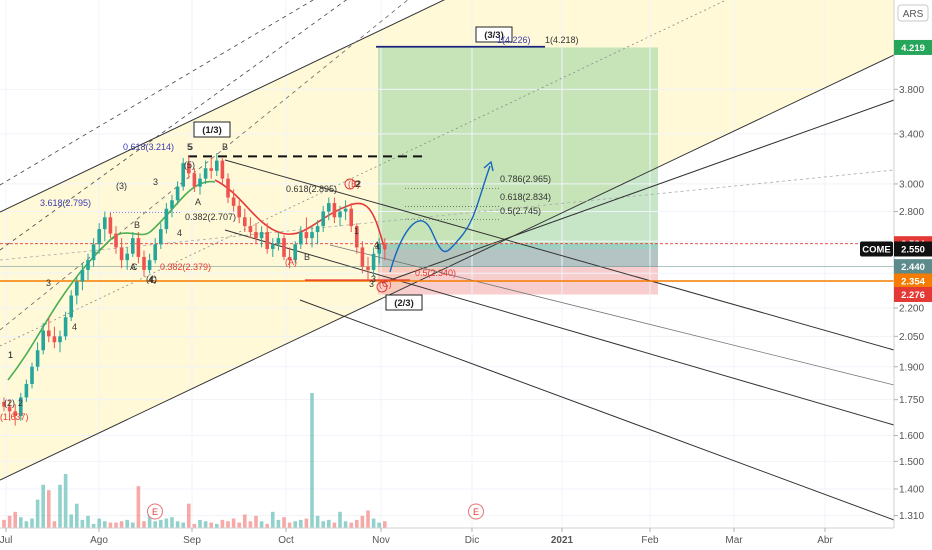 Image resolution: width=932 pixels, height=550 pixels. Describe the element at coordinates (74, 327) in the screenshot. I see `wave-number: 4` at that location.